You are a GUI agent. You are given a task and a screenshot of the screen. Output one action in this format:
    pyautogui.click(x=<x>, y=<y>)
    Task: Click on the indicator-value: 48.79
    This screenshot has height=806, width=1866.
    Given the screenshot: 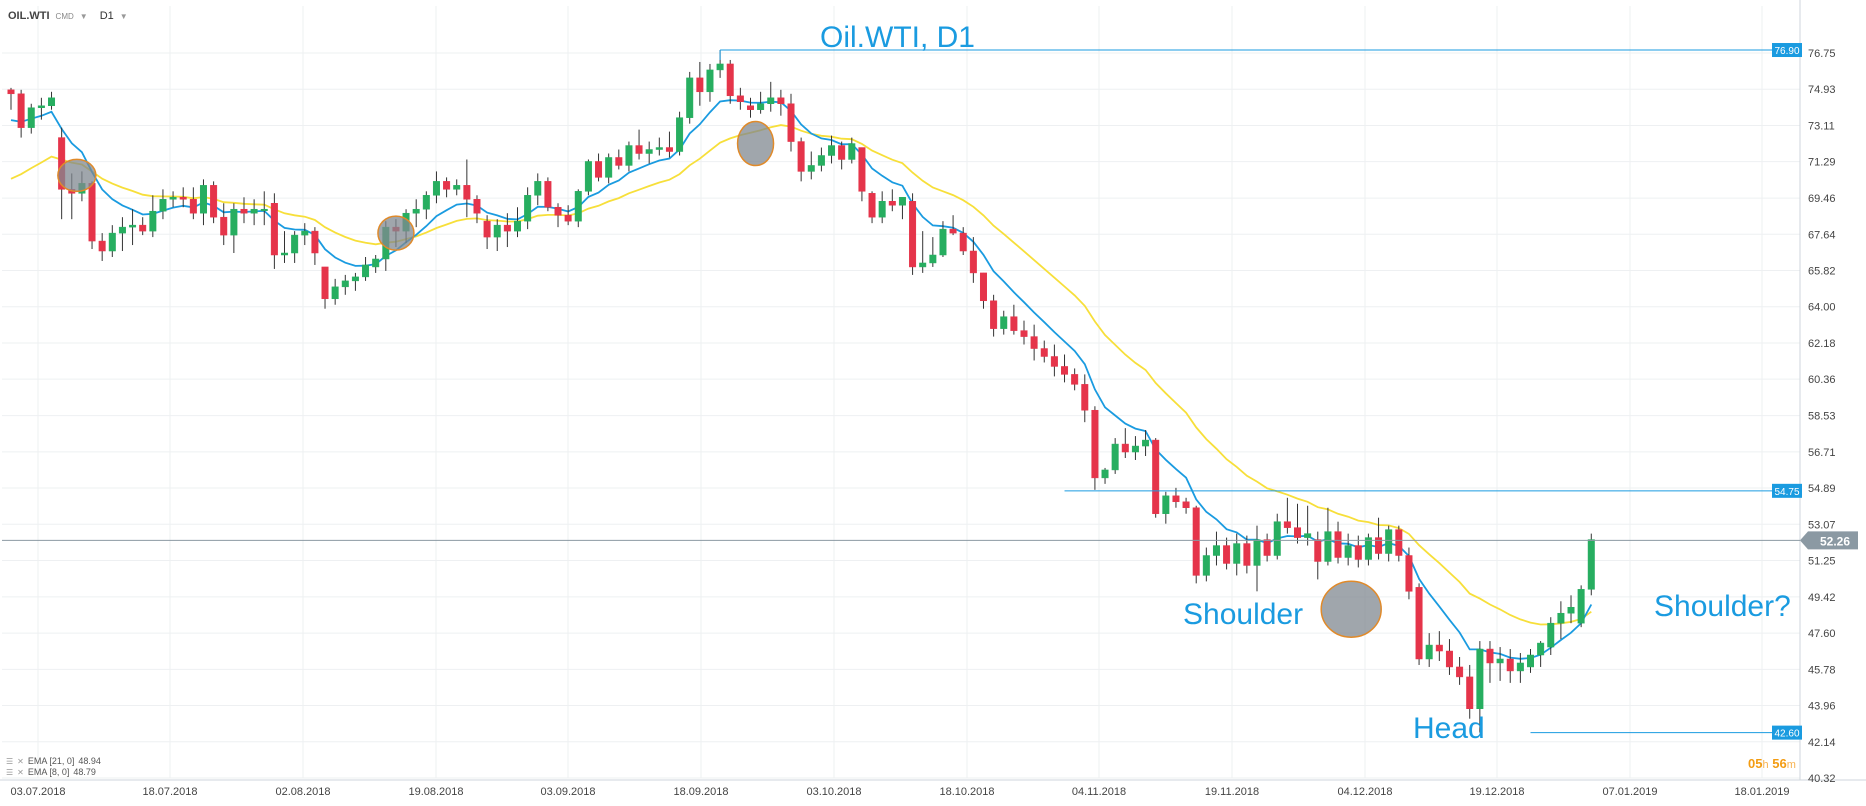 What is the action you would take?
    pyautogui.click(x=84, y=772)
    